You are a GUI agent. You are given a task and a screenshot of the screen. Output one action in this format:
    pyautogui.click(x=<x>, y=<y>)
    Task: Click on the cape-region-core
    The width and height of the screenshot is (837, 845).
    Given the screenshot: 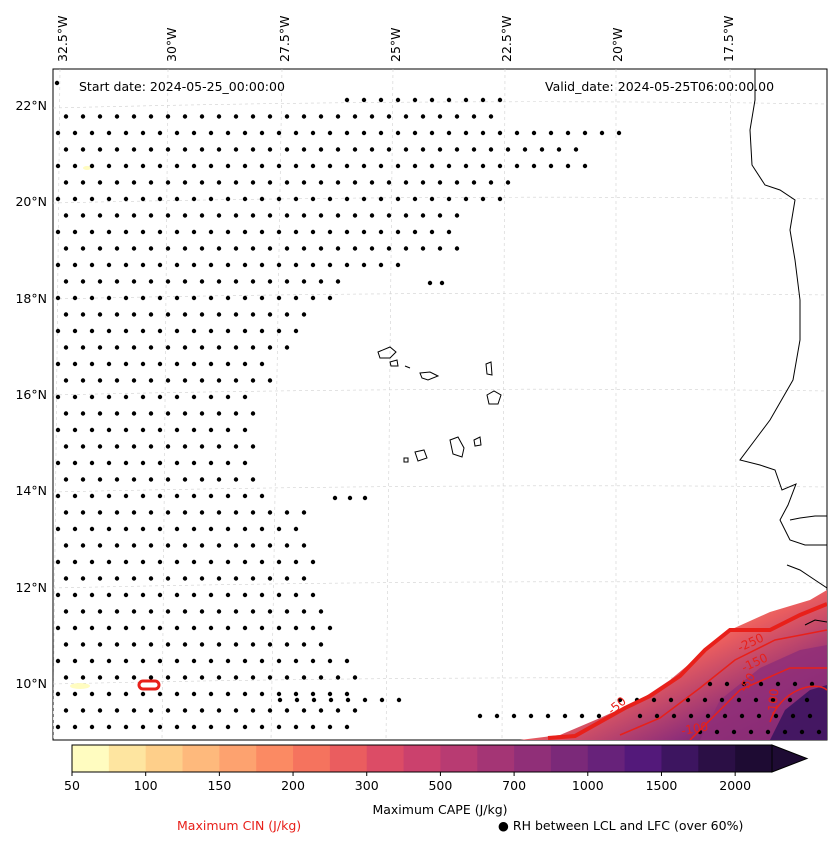 What is the action you would take?
    pyautogui.click(x=798, y=712)
    